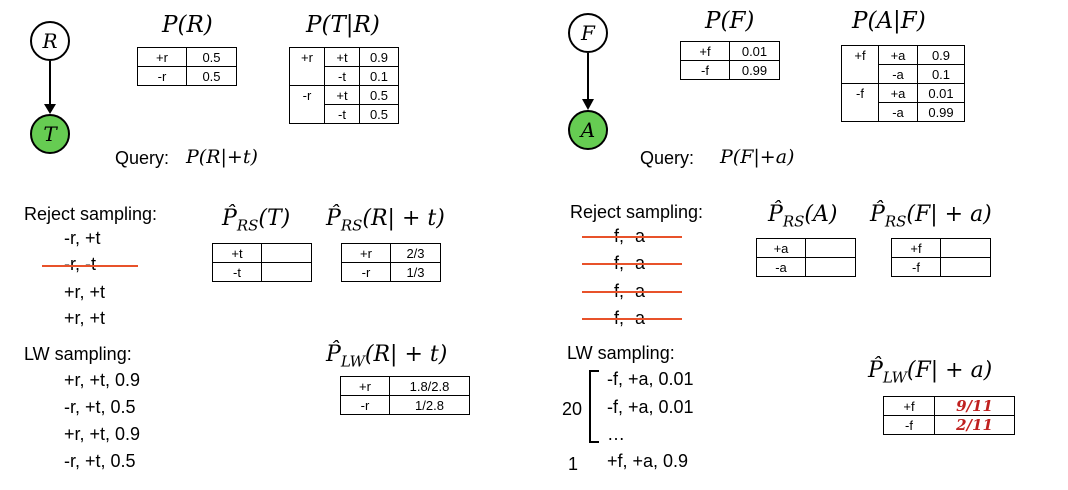  I want to click on sample-group-bracket, so click(594, 406).